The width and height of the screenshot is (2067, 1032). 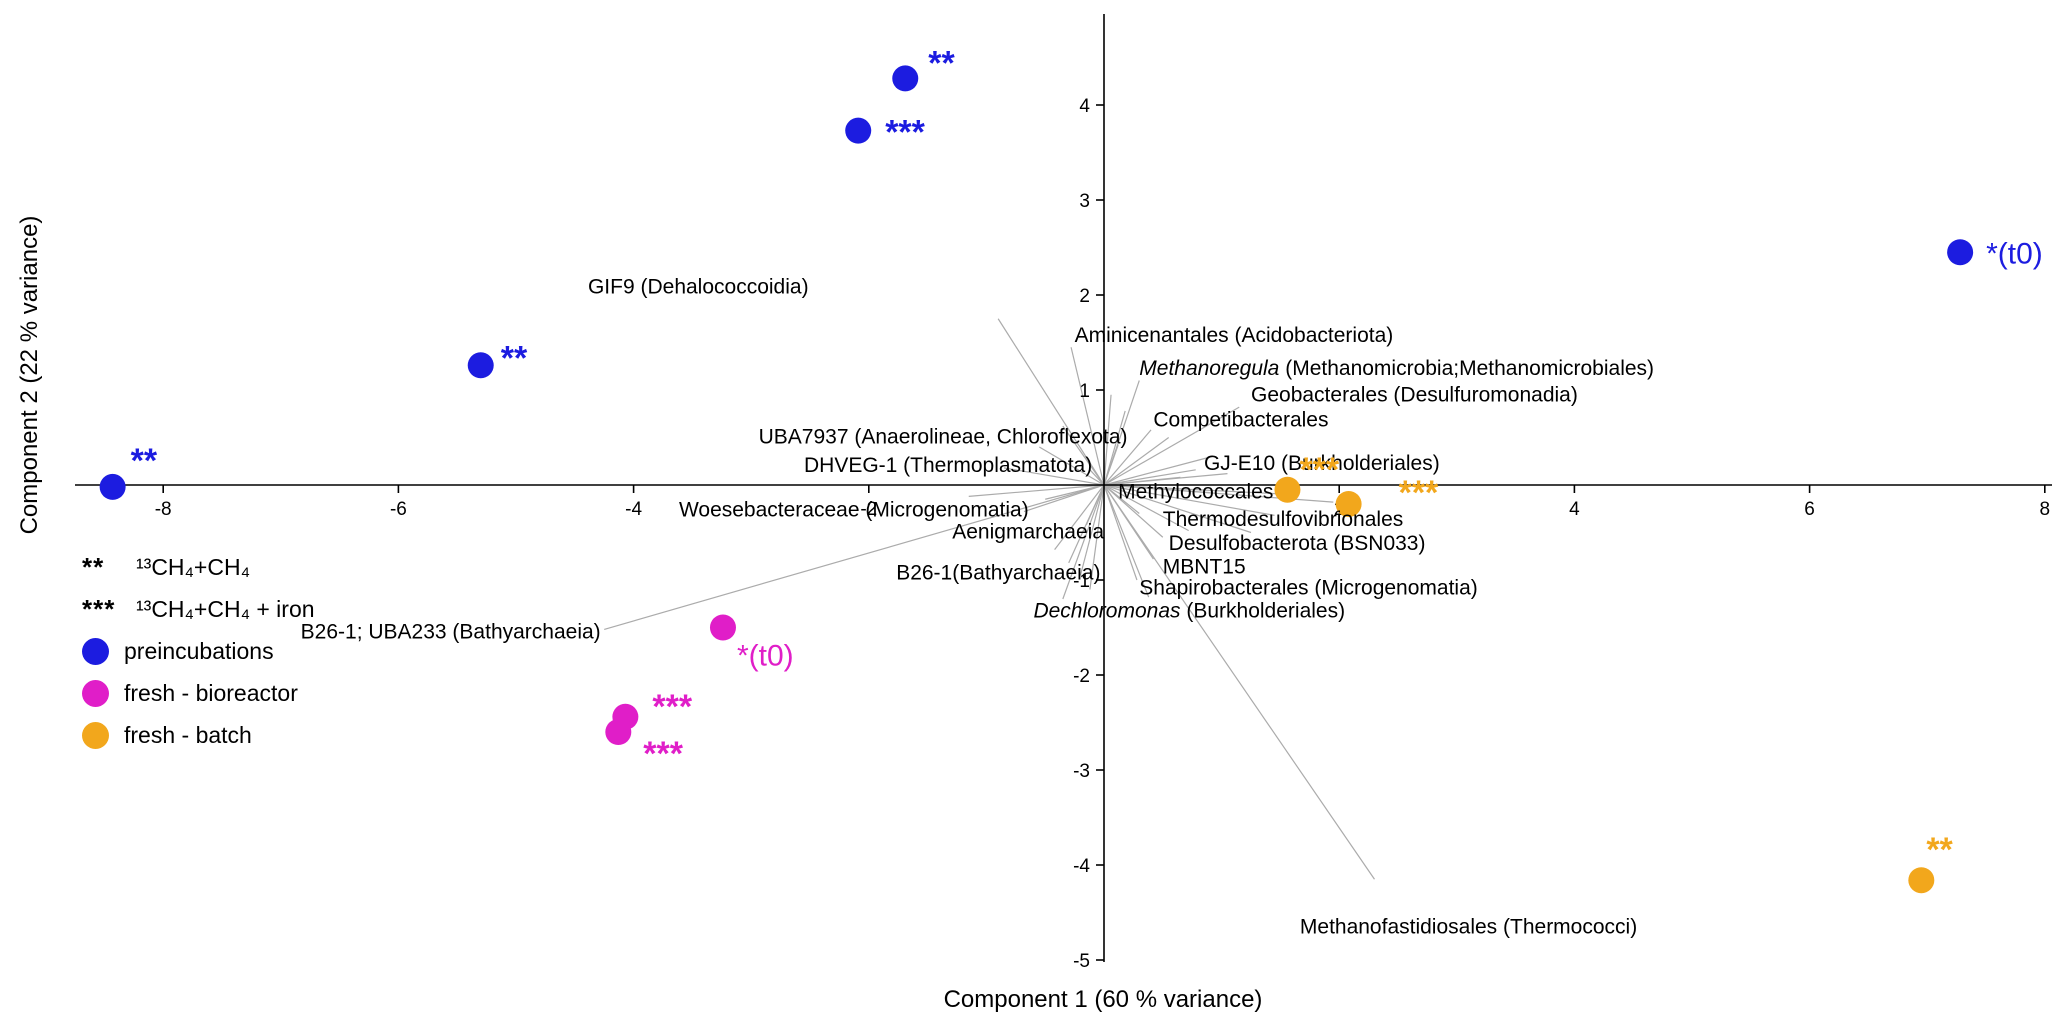 What do you see at coordinates (1468, 926) in the screenshot?
I see `loading-label: Methanofastidiosales (Thermococci)` at bounding box center [1468, 926].